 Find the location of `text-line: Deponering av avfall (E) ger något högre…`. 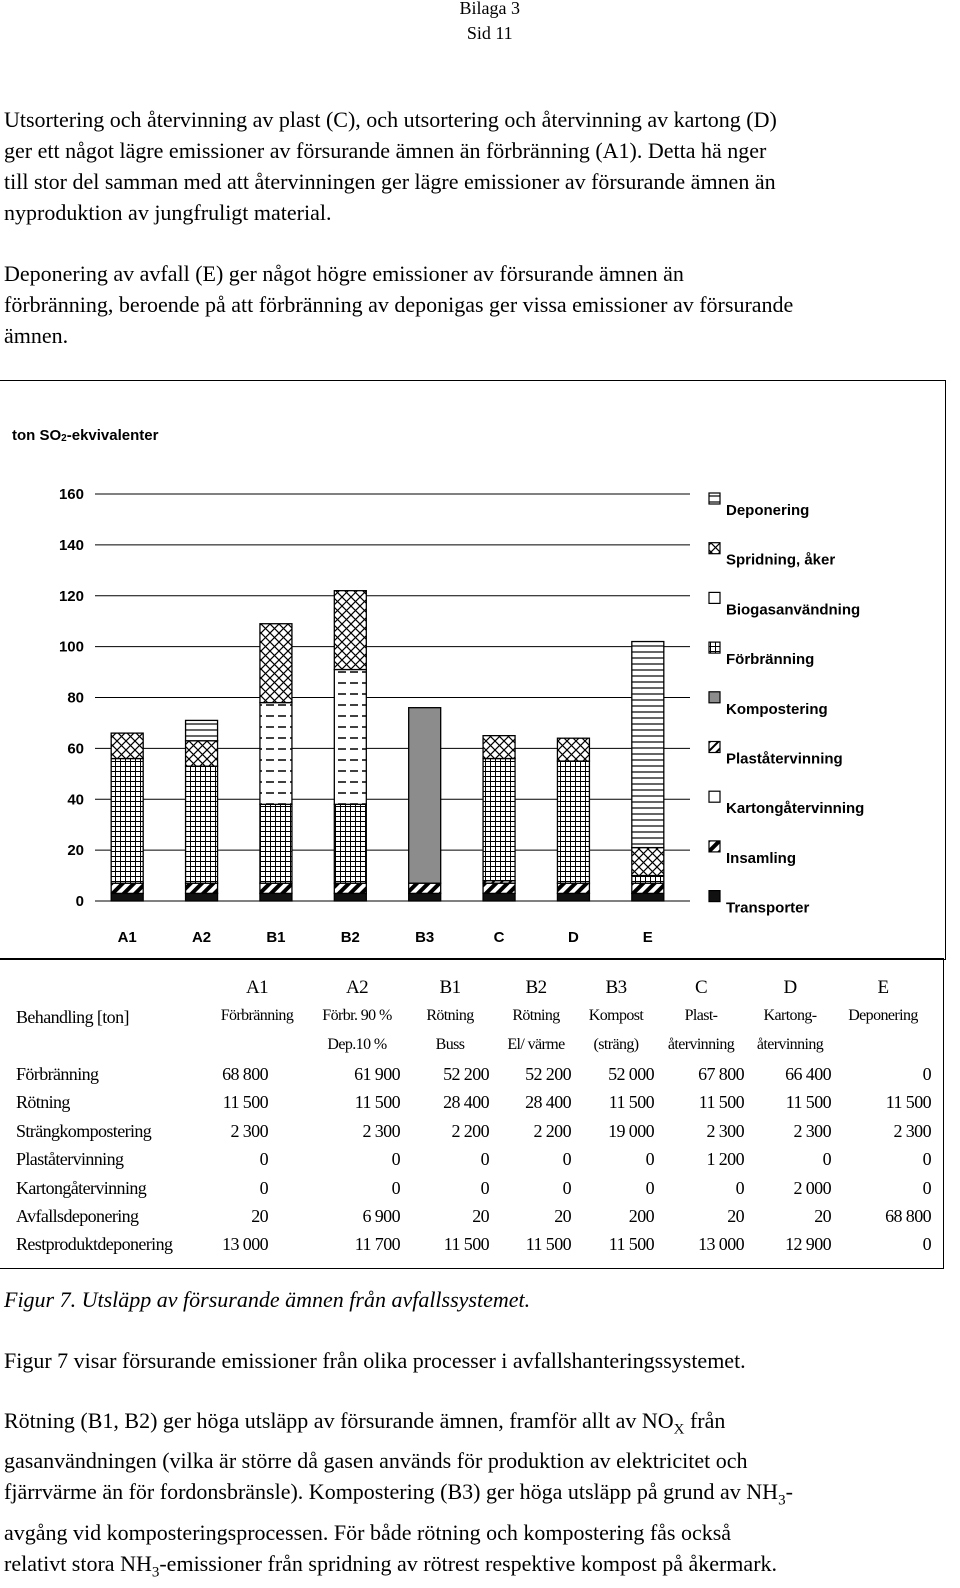

text-line: Deponering av avfall (E) ger något högre… is located at coordinates (344, 273).